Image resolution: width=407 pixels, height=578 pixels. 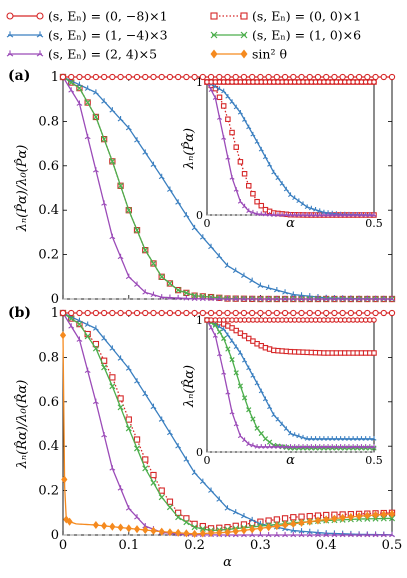 What do you see at coordinates (48, 446) in the screenshot?
I see `y-tick-label: 0.4` at bounding box center [48, 446].